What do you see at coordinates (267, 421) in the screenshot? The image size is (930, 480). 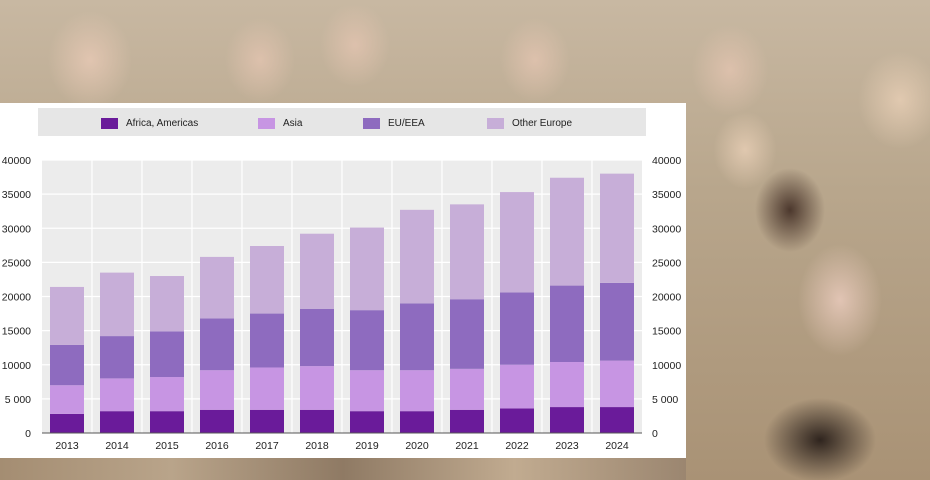 I see `bar-africa-americas-2017` at bounding box center [267, 421].